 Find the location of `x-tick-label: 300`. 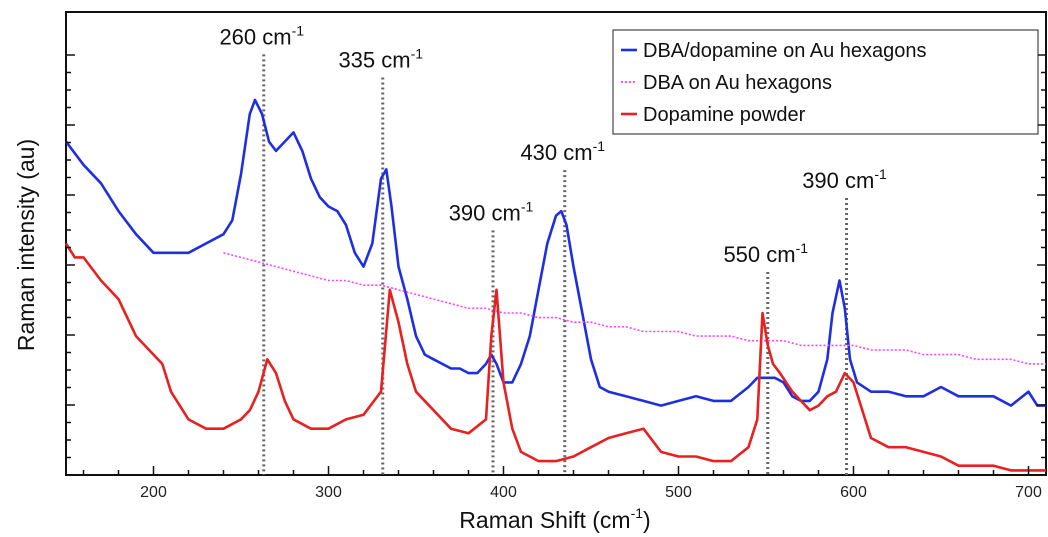

x-tick-label: 300 is located at coordinates (328, 492).